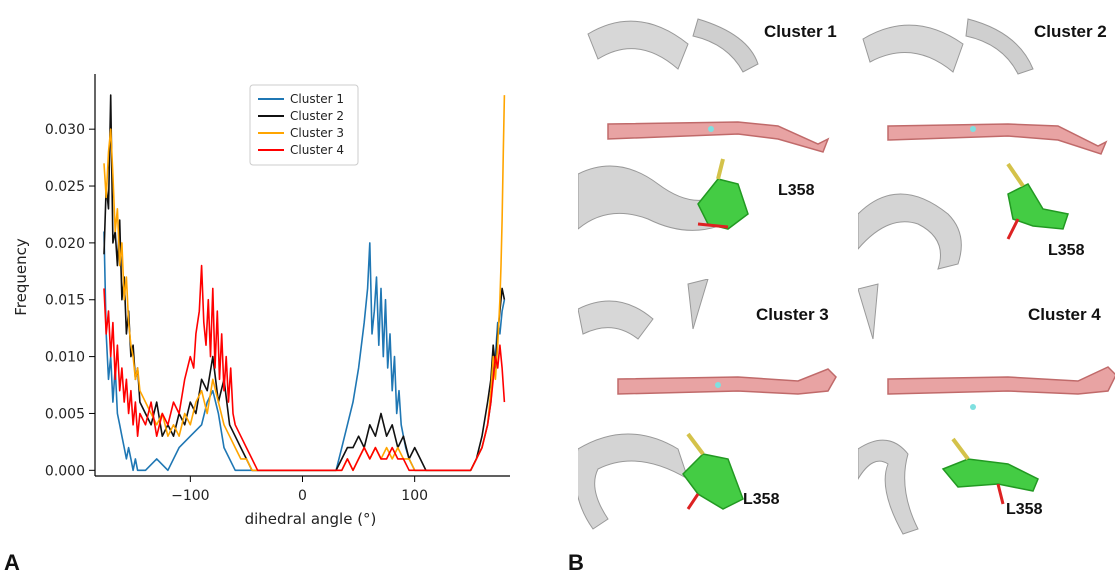 The height and width of the screenshot is (577, 1115). What do you see at coordinates (317, 99) in the screenshot?
I see `legend-label-1: Cluster 1` at bounding box center [317, 99].